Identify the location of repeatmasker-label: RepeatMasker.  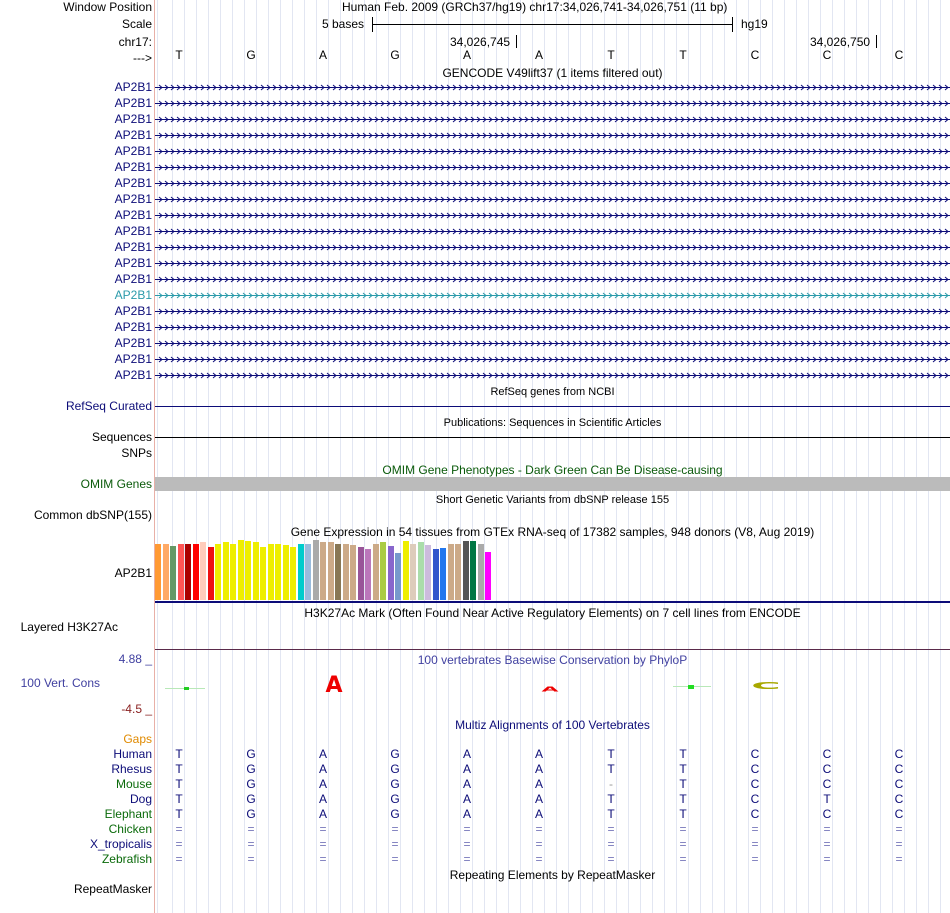
(112, 889).